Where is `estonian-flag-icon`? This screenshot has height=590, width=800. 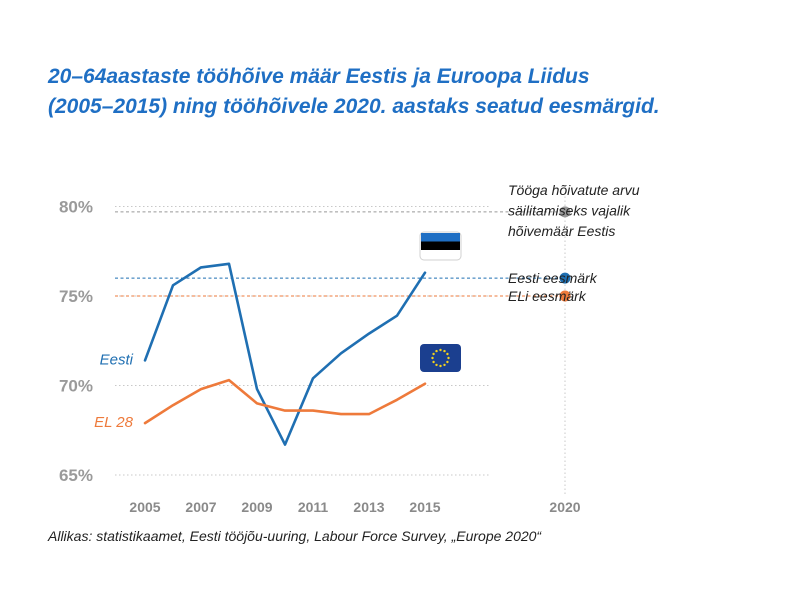
estonian-flag-icon is located at coordinates (440, 246).